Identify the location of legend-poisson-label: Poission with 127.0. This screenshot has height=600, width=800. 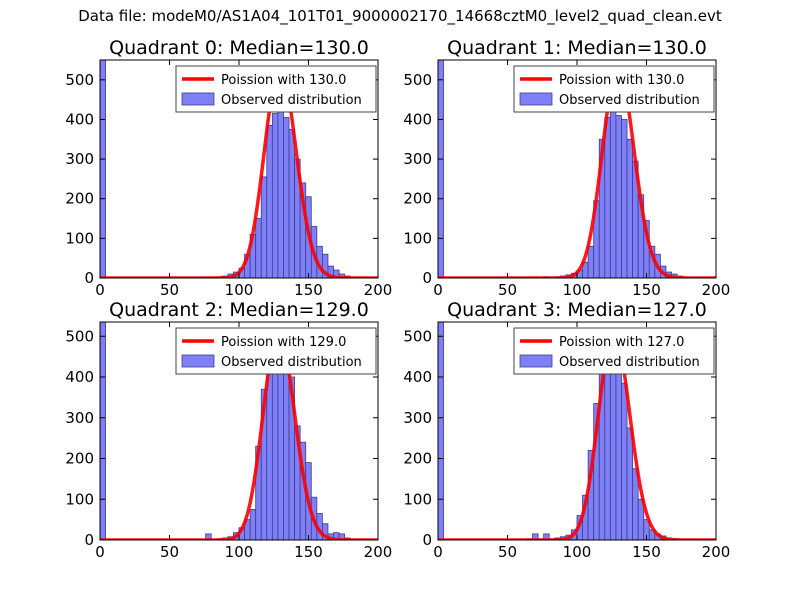
(621, 342).